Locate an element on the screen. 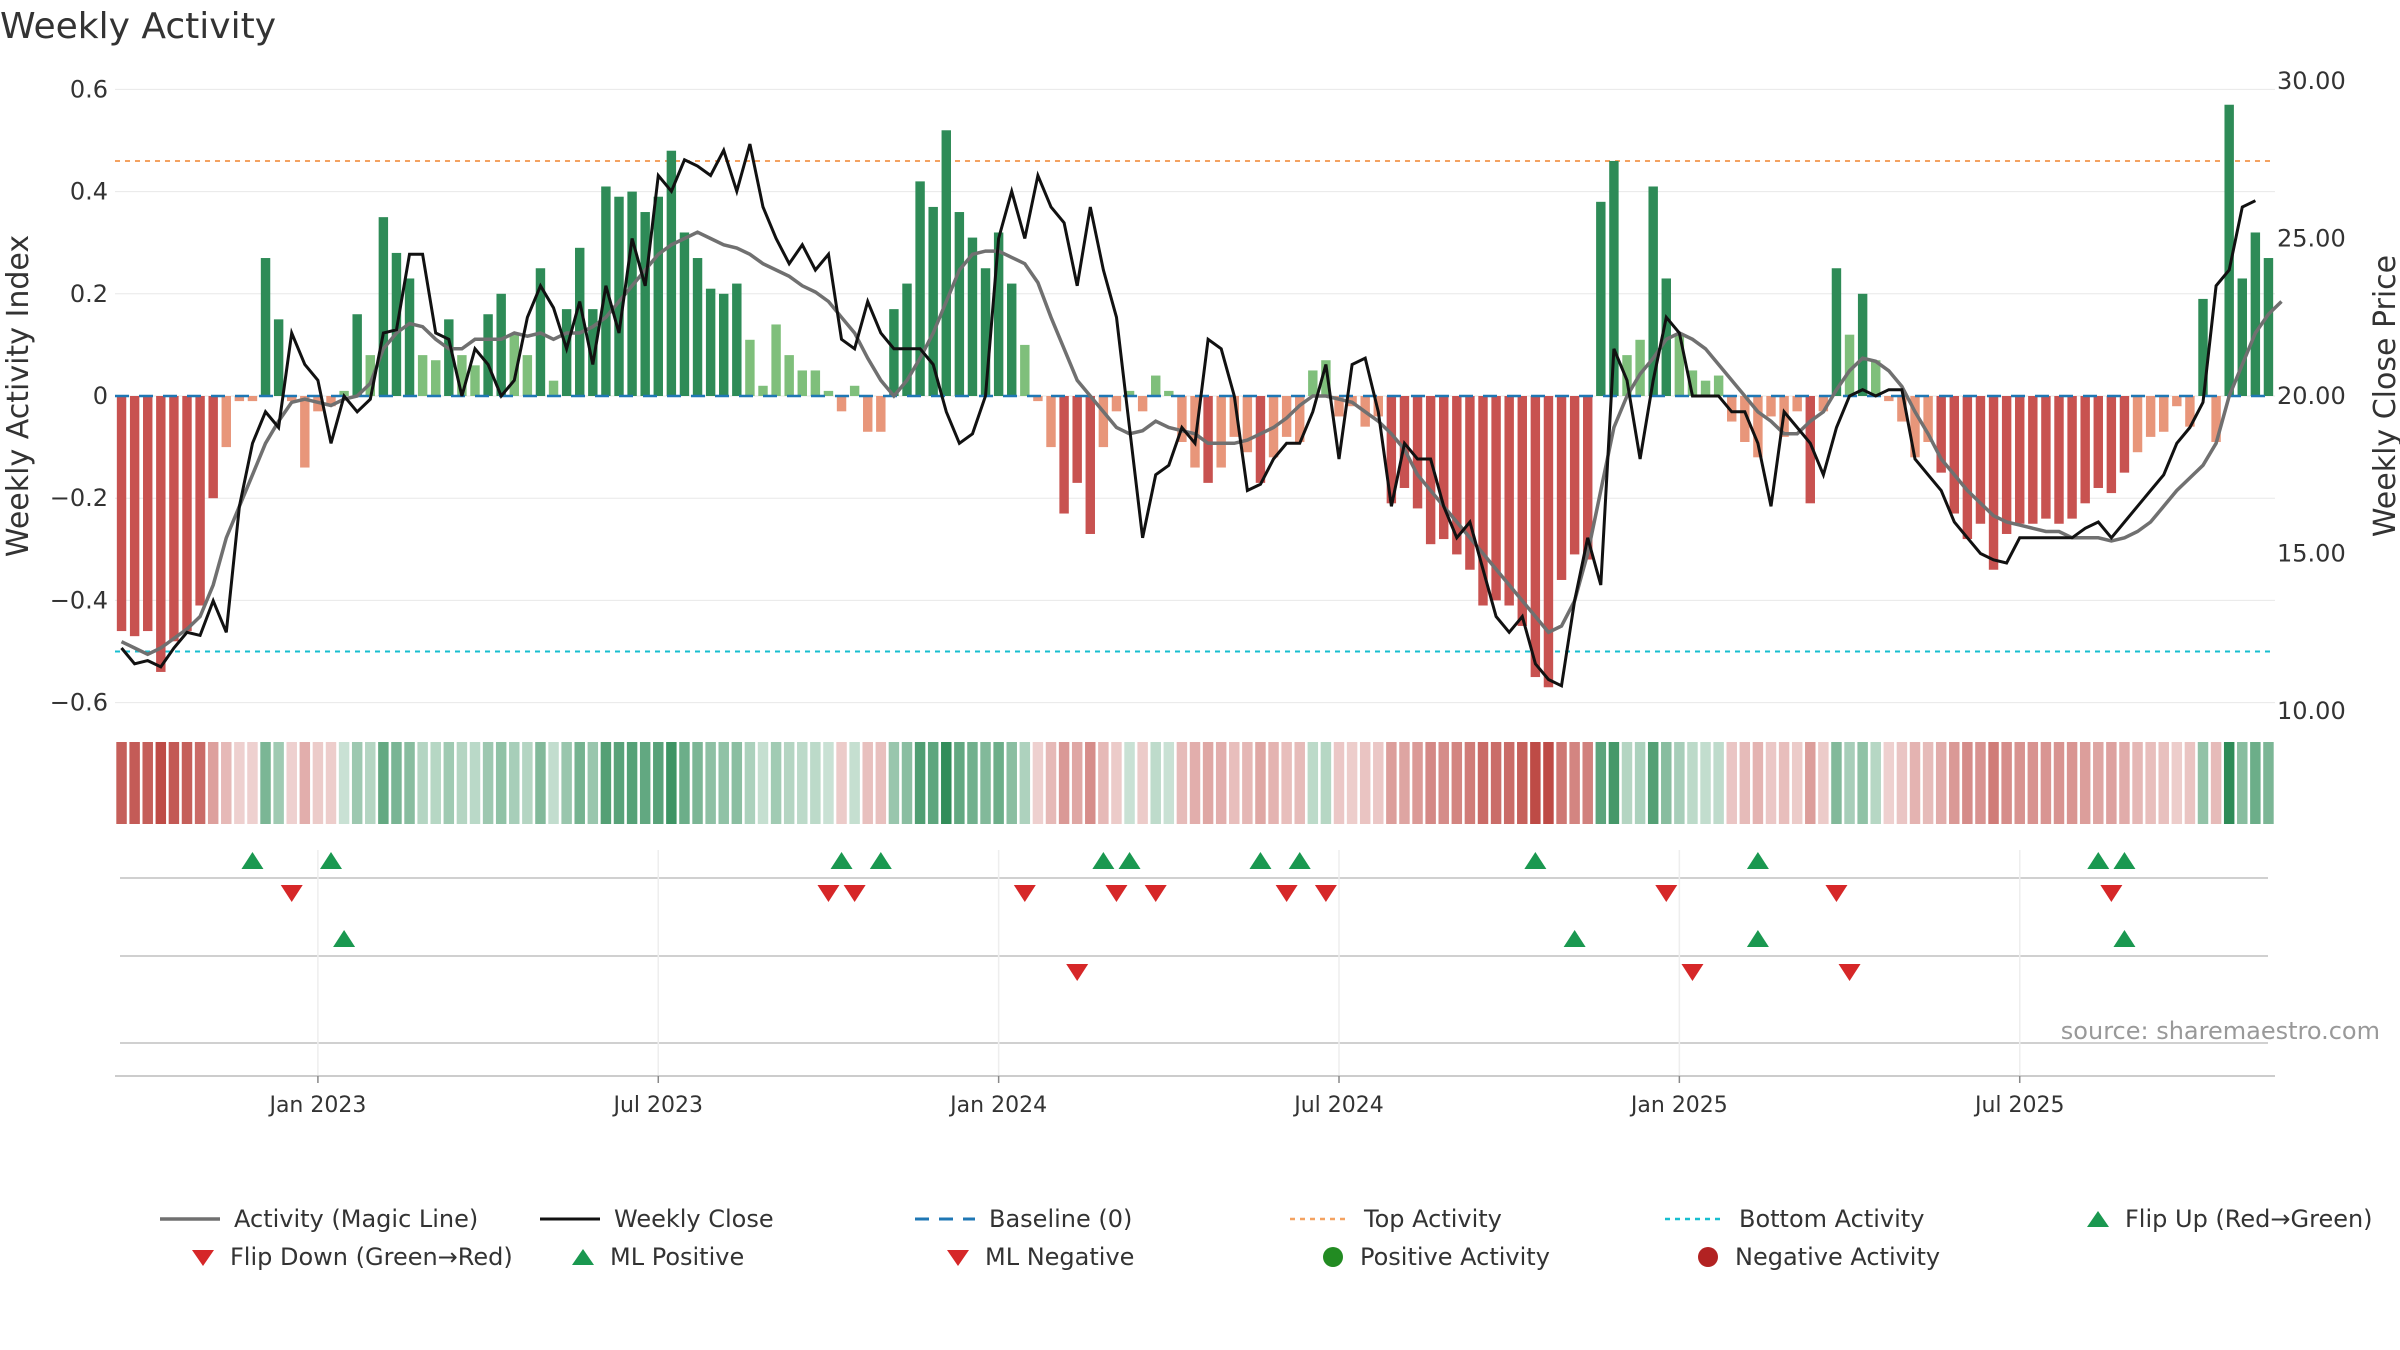  legend-label: Flip Up (Red→Green) is located at coordinates (2249, 1219).